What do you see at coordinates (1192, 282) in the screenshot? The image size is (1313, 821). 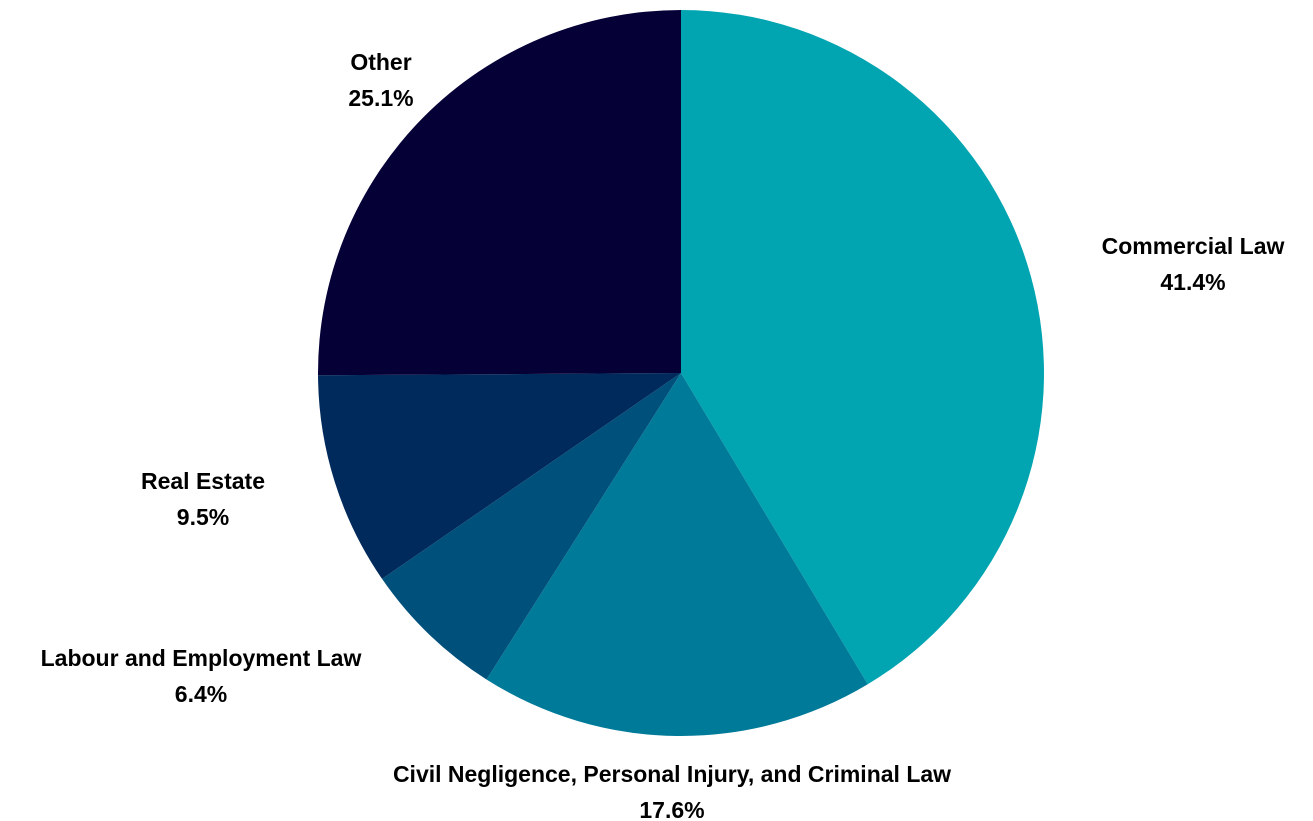 I see `slice-value-commercial-law: 41.4%` at bounding box center [1192, 282].